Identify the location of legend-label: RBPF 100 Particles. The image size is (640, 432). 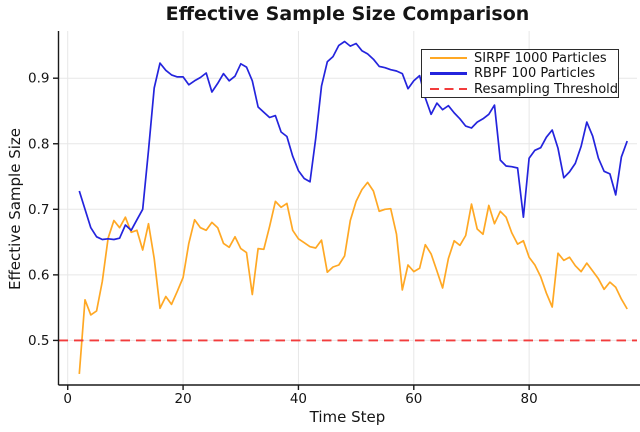
(535, 73).